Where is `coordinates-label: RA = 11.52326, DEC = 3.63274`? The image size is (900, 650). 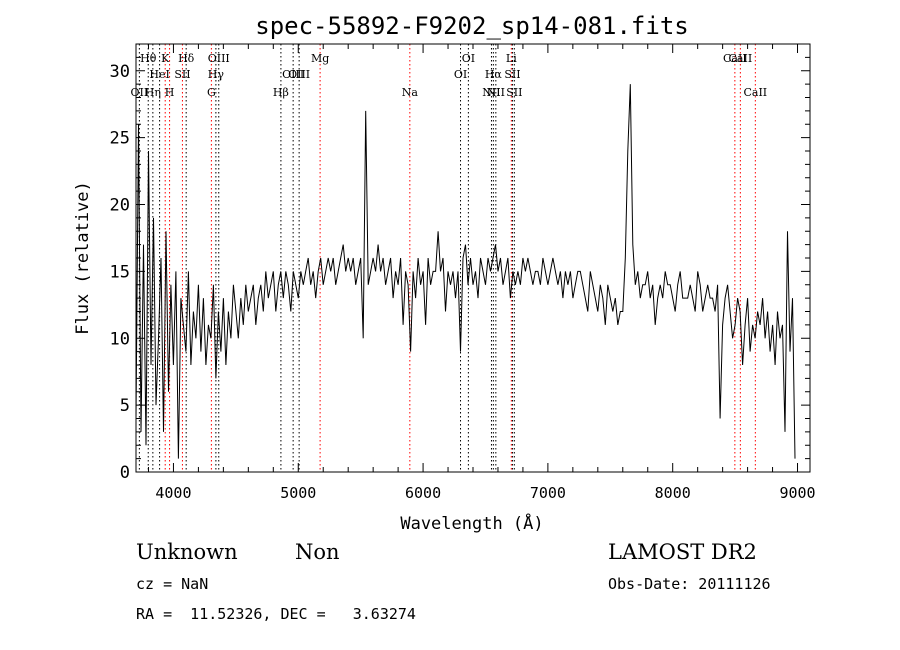 coordinates-label: RA = 11.52326, DEC = 3.63274 is located at coordinates (276, 614).